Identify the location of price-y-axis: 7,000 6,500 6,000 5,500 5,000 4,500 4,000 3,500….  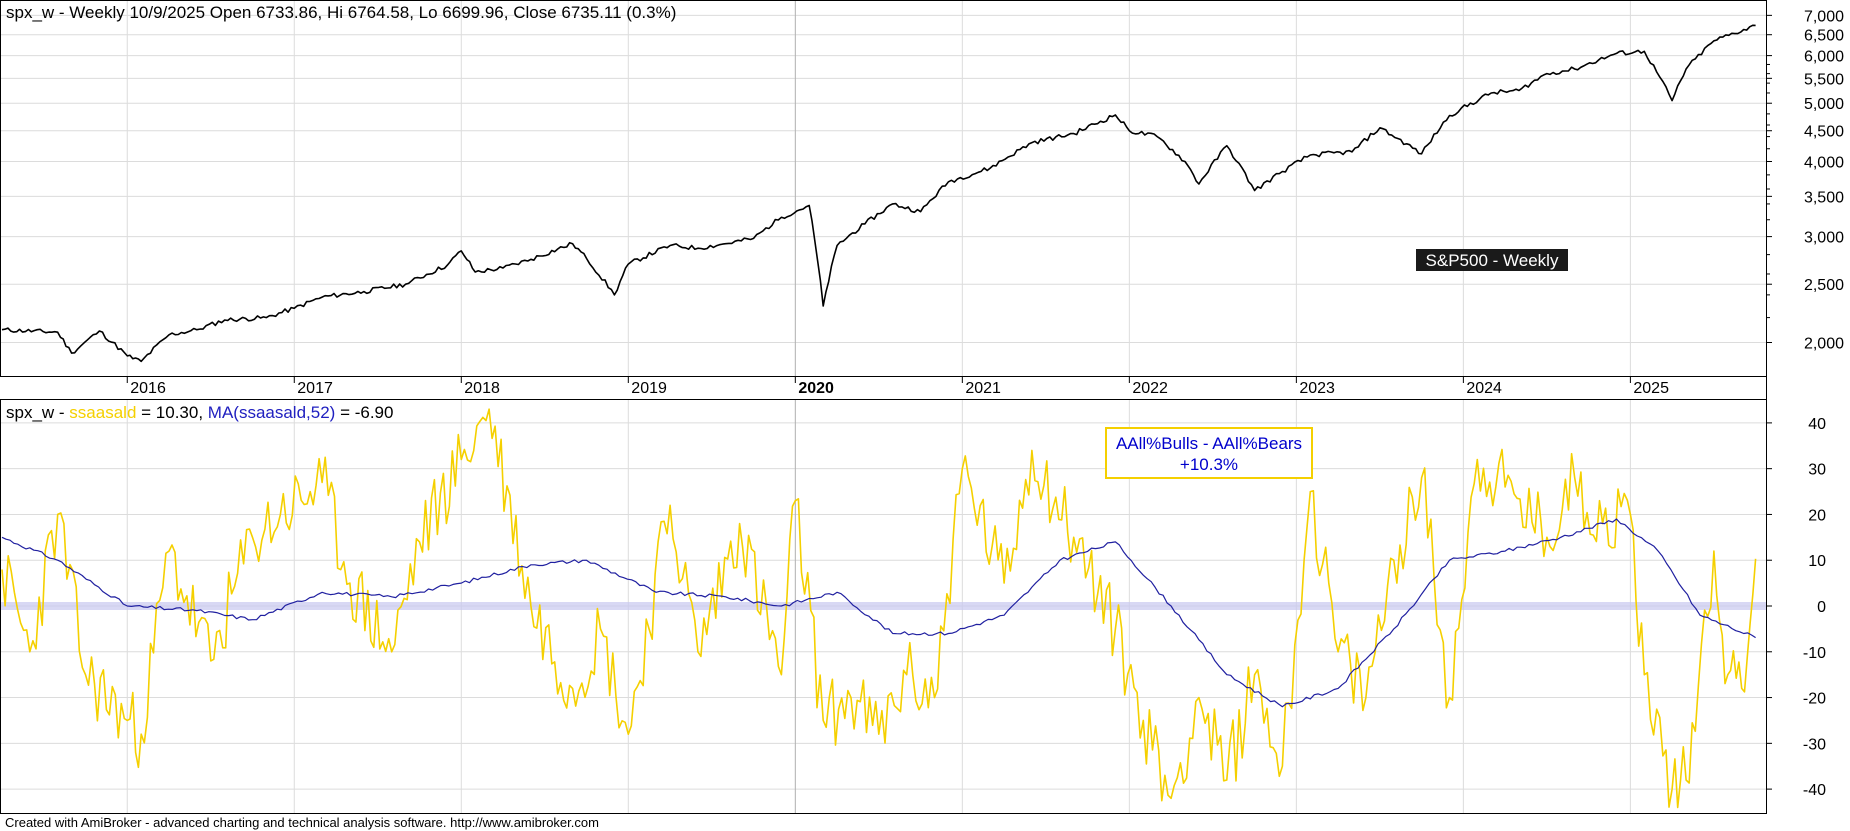
(1805, 180).